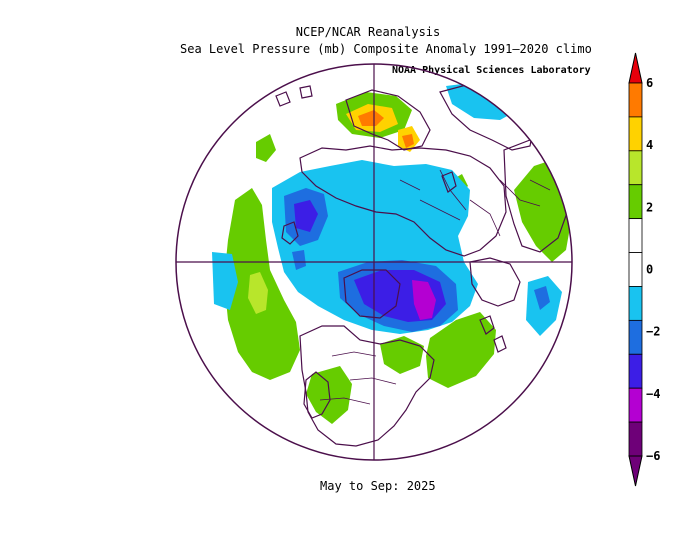 Image resolution: width=700 pixels, height=542 pixels. I want to click on colorbar-tick-label: −6, so click(653, 456).